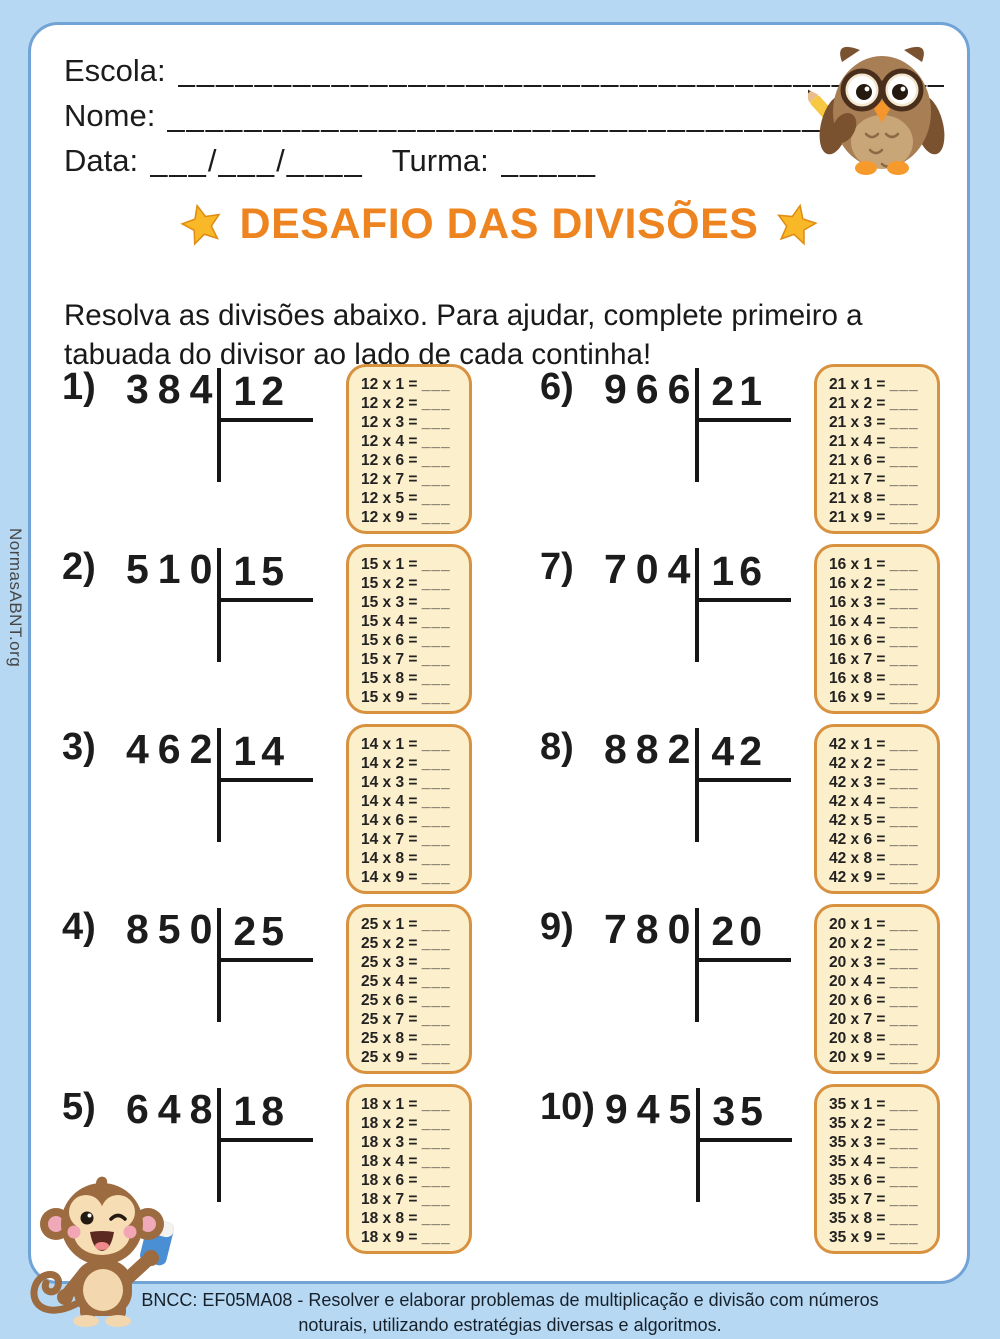 This screenshot has width=1000, height=1339. What do you see at coordinates (874, 441) in the screenshot?
I see `tabuada-row: 21 x 4 = ___` at bounding box center [874, 441].